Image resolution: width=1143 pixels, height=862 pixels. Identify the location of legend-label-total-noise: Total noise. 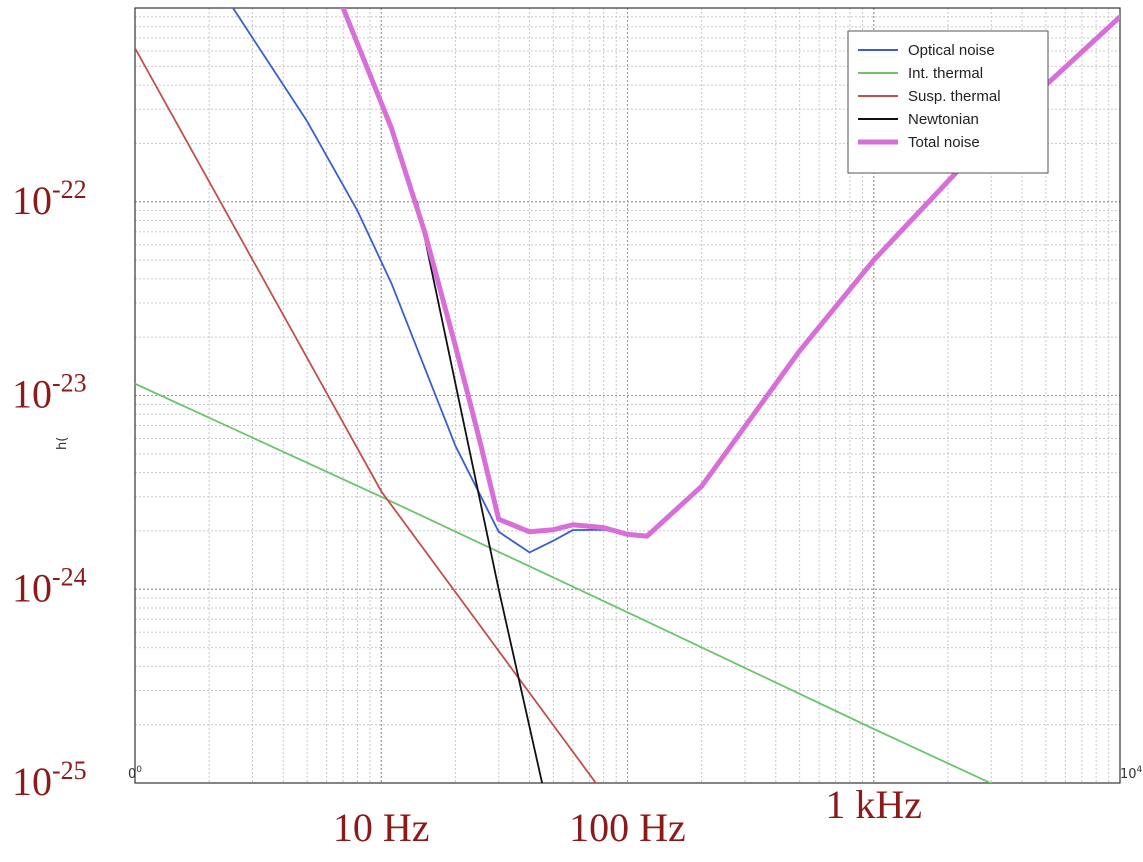
(944, 142).